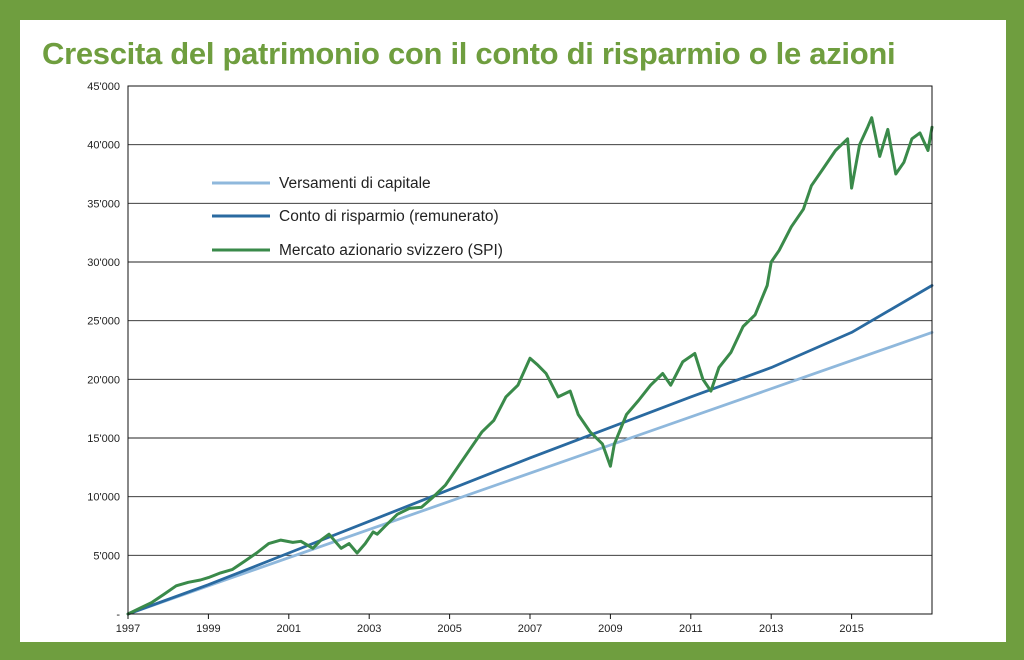 The image size is (1024, 660). What do you see at coordinates (208, 629) in the screenshot?
I see `x-tick-label: 1999` at bounding box center [208, 629].